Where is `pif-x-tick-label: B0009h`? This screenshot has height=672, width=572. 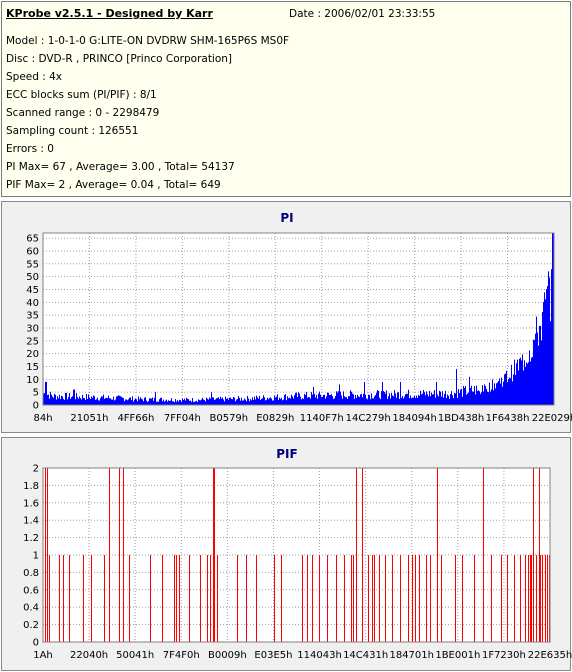
pif-x-tick-label: B0009h is located at coordinates (227, 655).